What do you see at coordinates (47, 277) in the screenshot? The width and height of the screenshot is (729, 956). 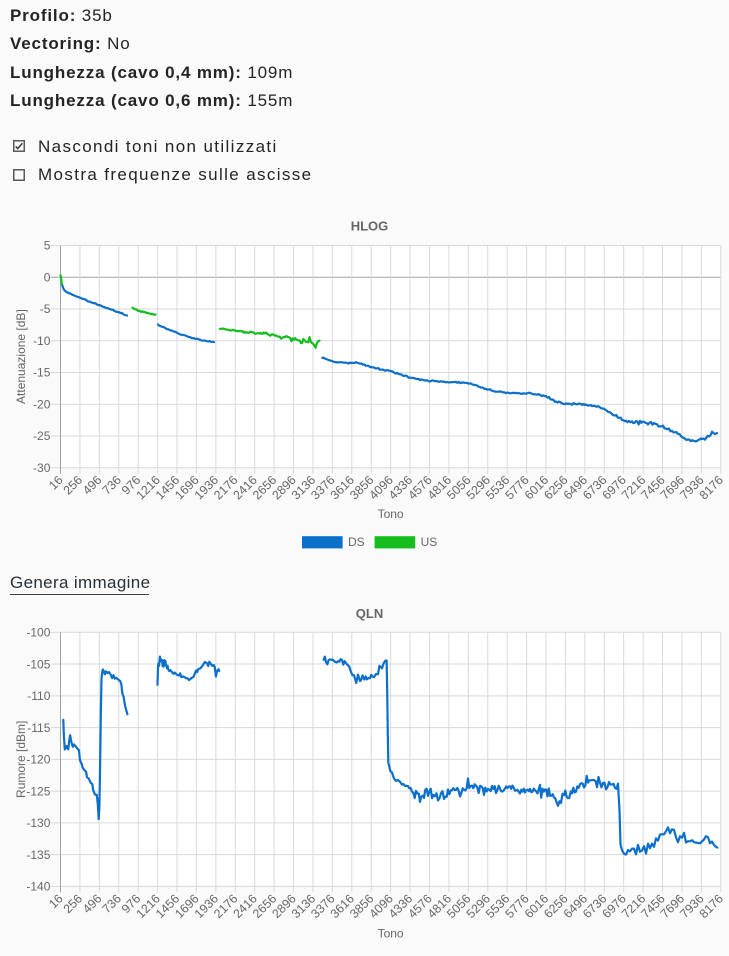 I see `svg-text: 0` at bounding box center [47, 277].